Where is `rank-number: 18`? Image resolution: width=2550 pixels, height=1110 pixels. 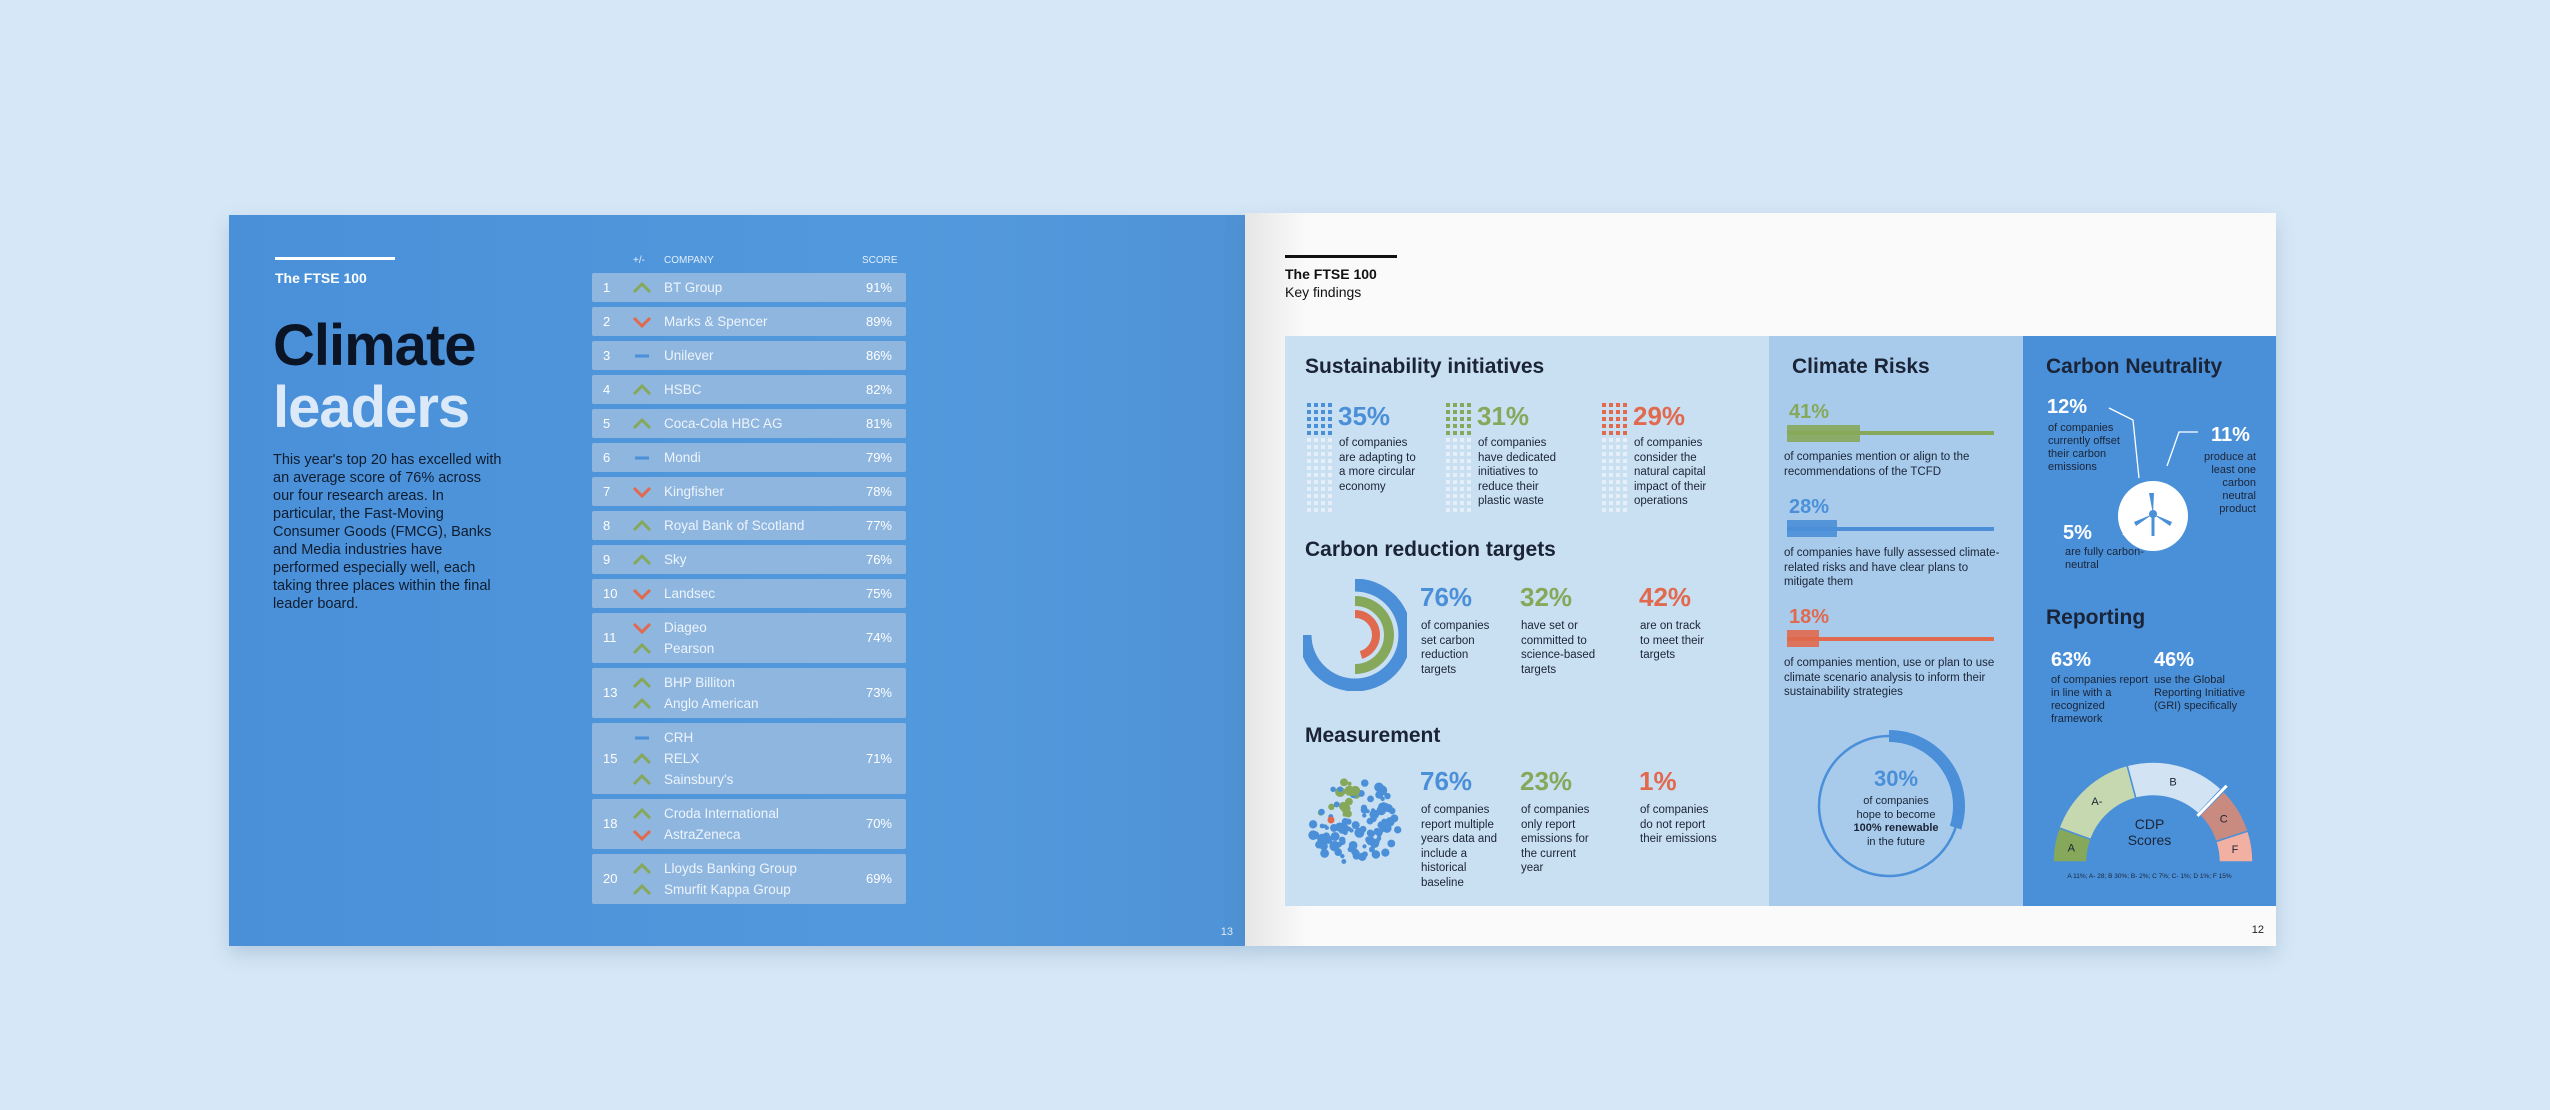
rank-number: 18 is located at coordinates (610, 823).